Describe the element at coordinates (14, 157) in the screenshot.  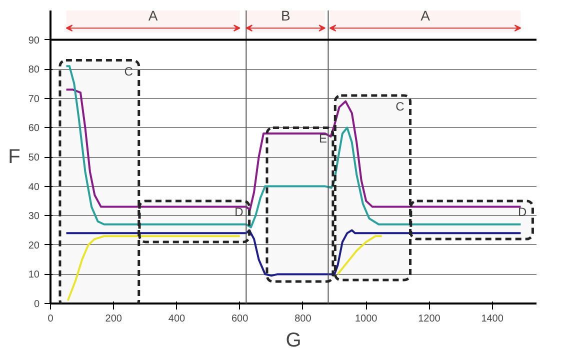
I see `y-axis-title: F` at that location.